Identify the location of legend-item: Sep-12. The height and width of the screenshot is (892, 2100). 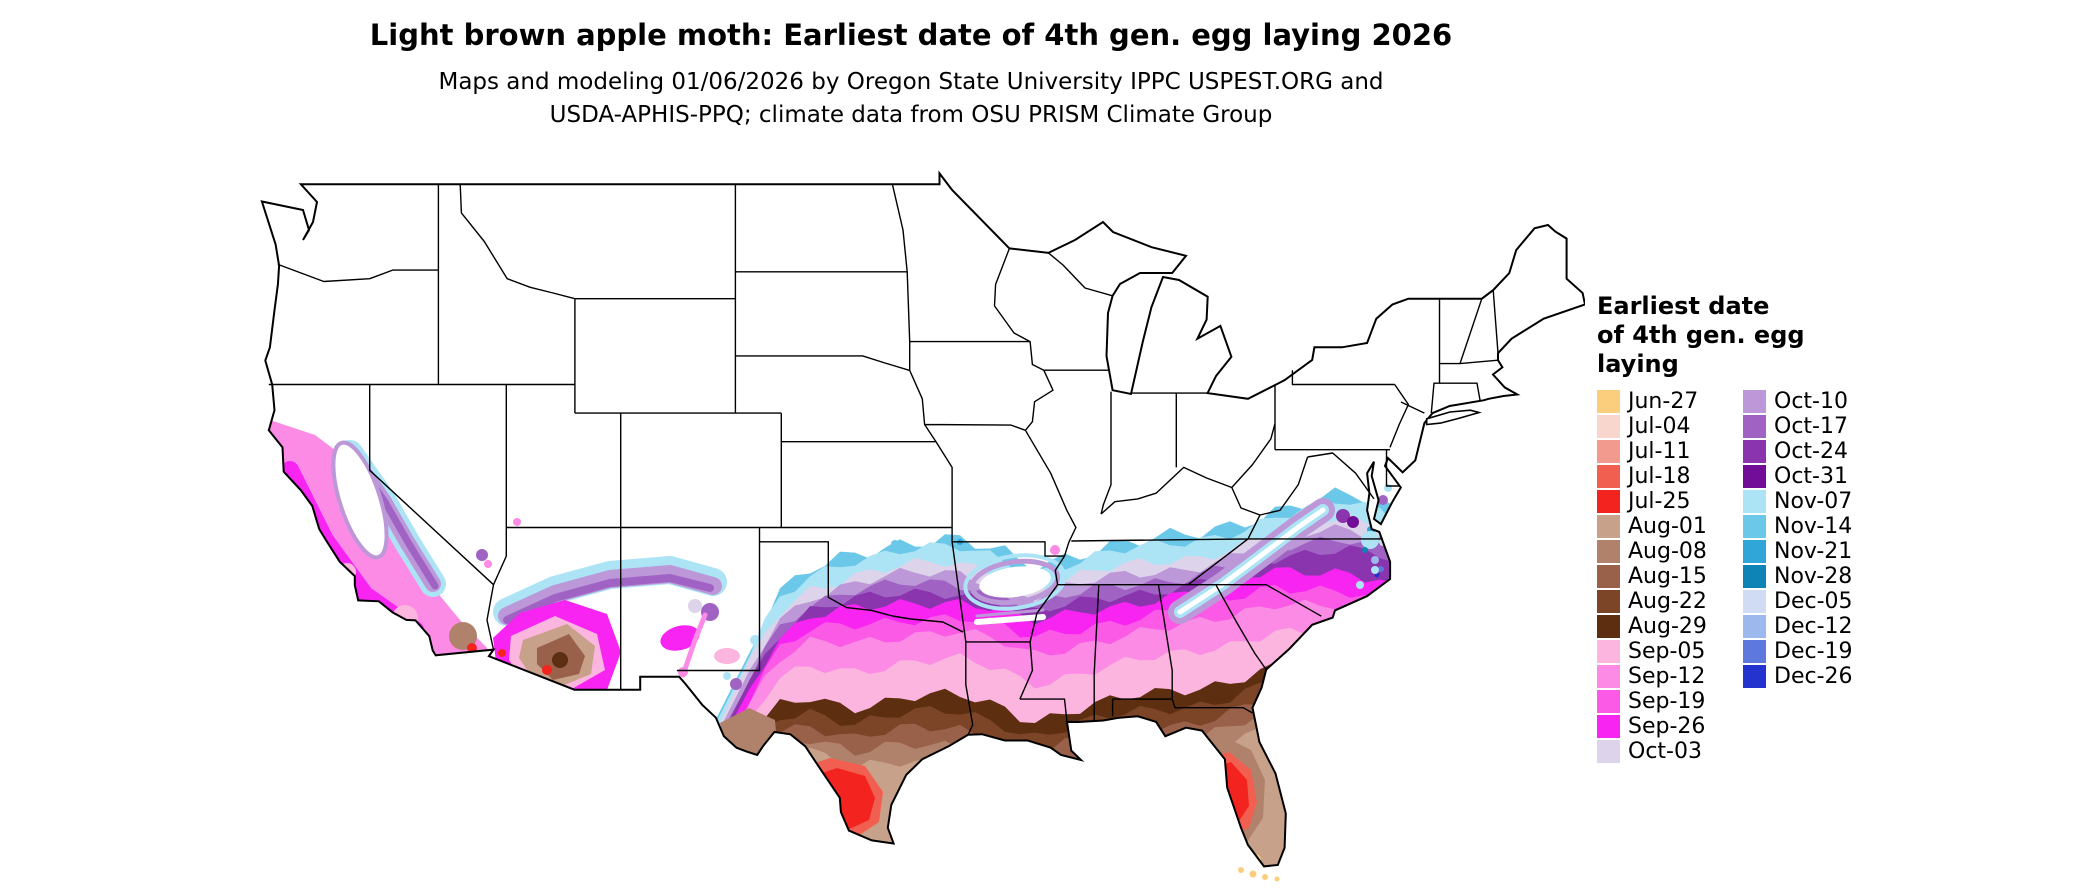
(1670, 676).